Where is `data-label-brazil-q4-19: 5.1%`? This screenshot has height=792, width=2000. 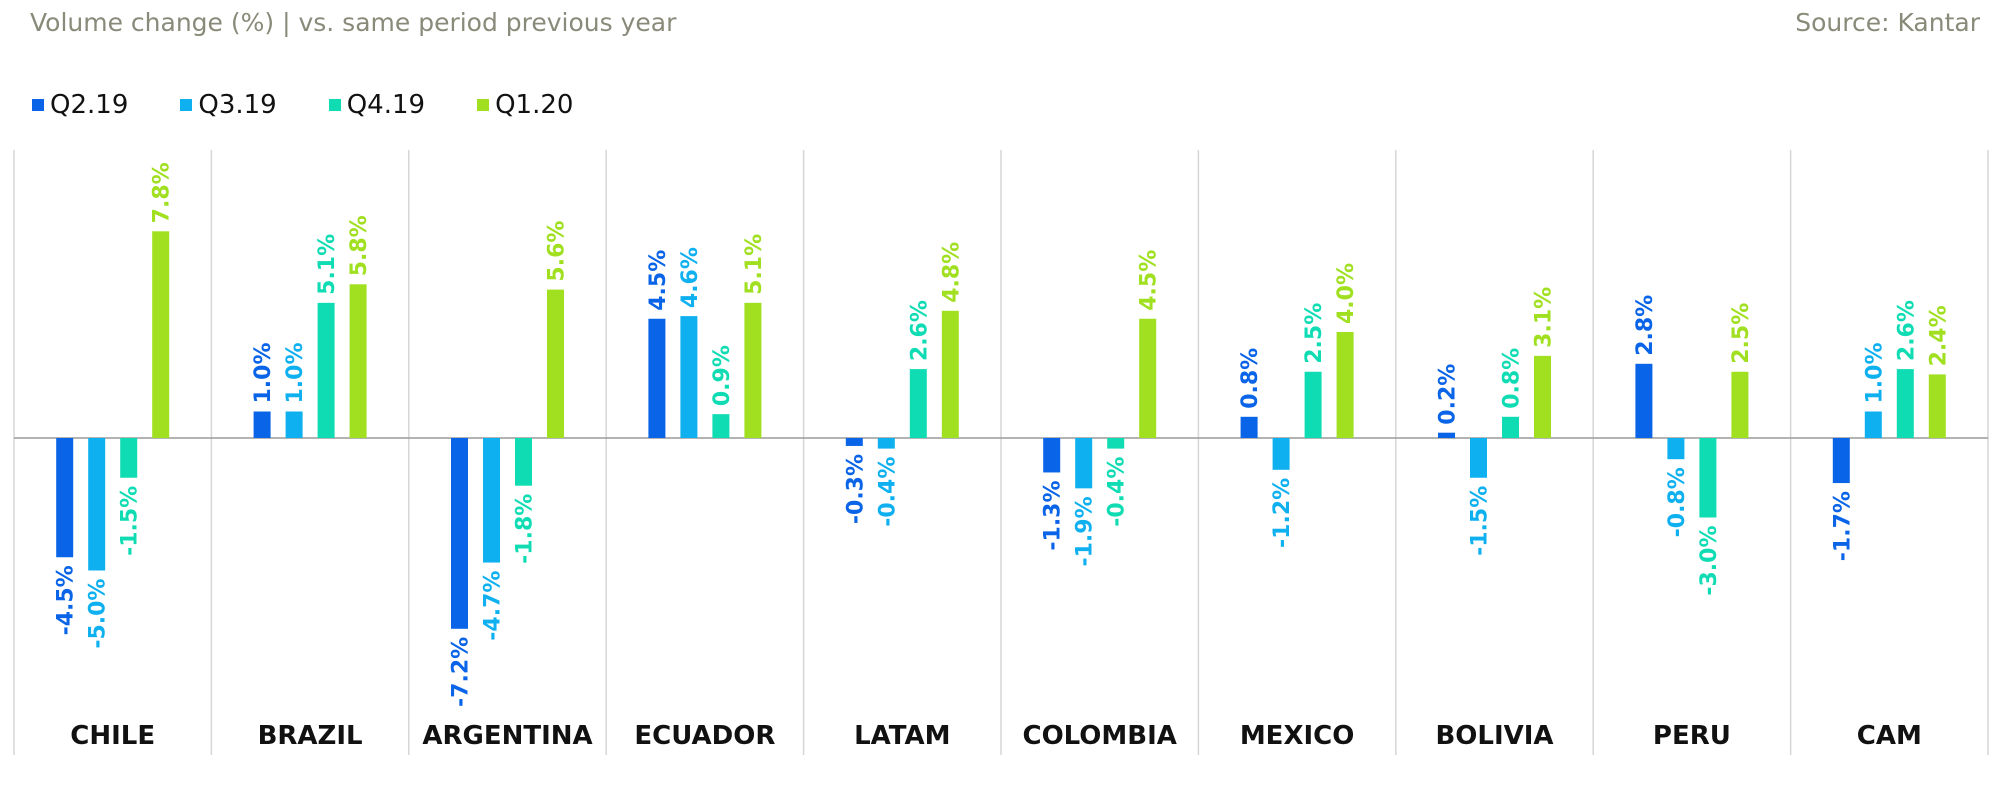 data-label-brazil-q4-19: 5.1% is located at coordinates (327, 264).